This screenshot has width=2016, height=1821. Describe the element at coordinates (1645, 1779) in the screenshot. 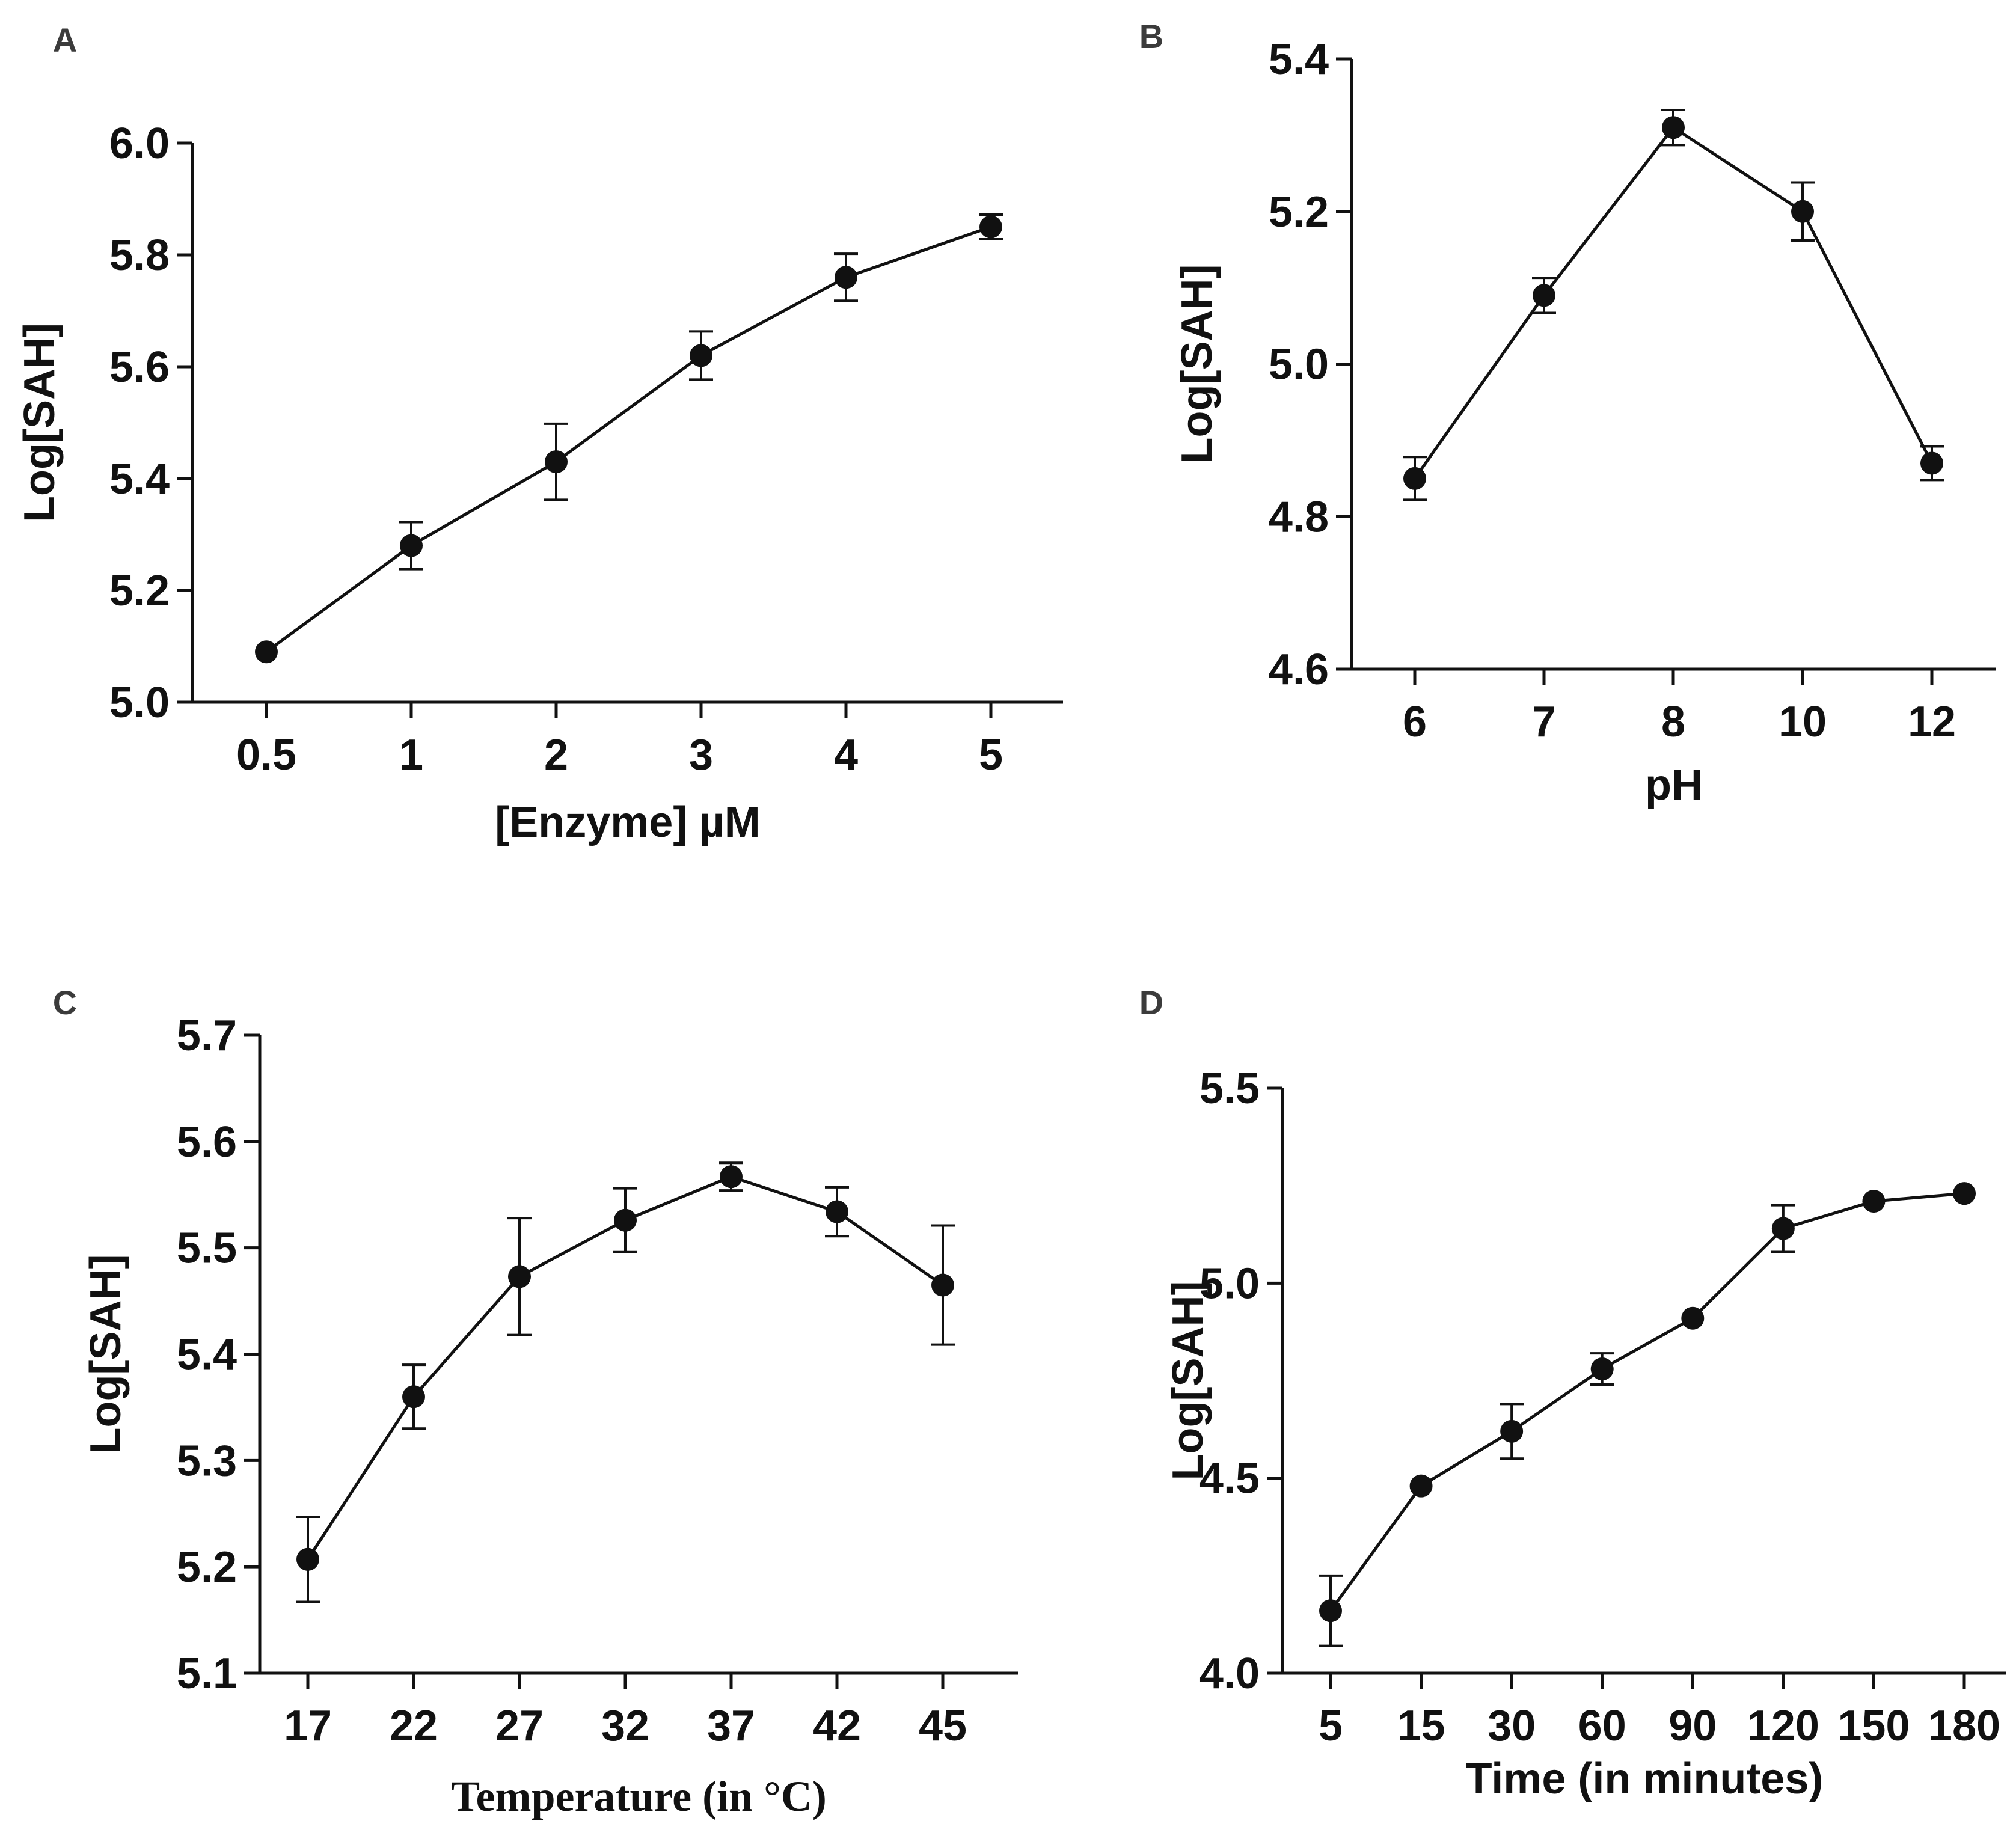

I see `x-axis-title: Time (in minutes)` at that location.